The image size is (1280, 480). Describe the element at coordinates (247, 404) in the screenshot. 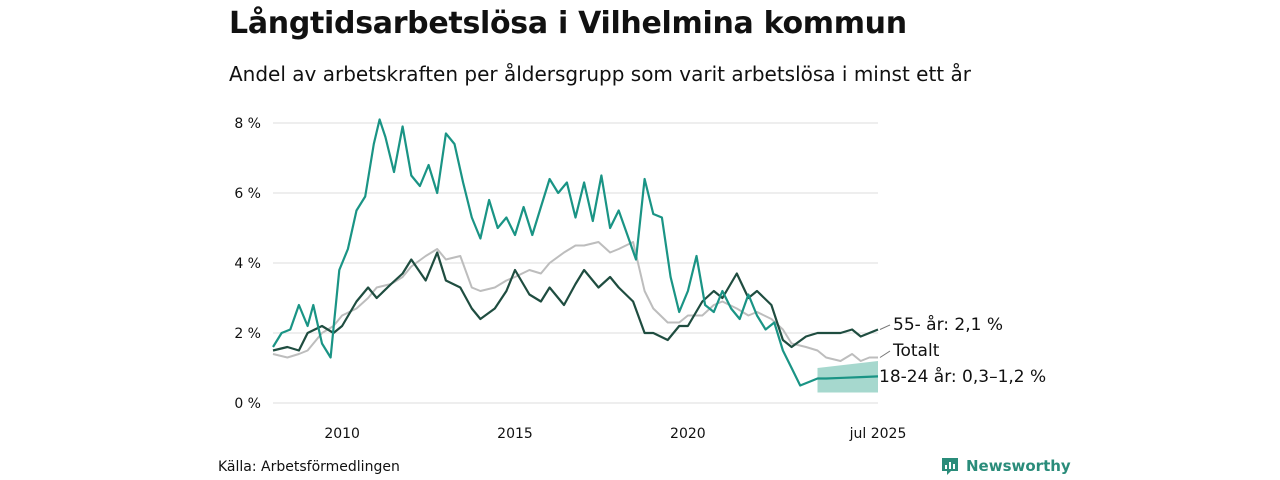

I see `y-tick-label: 0 %` at that location.